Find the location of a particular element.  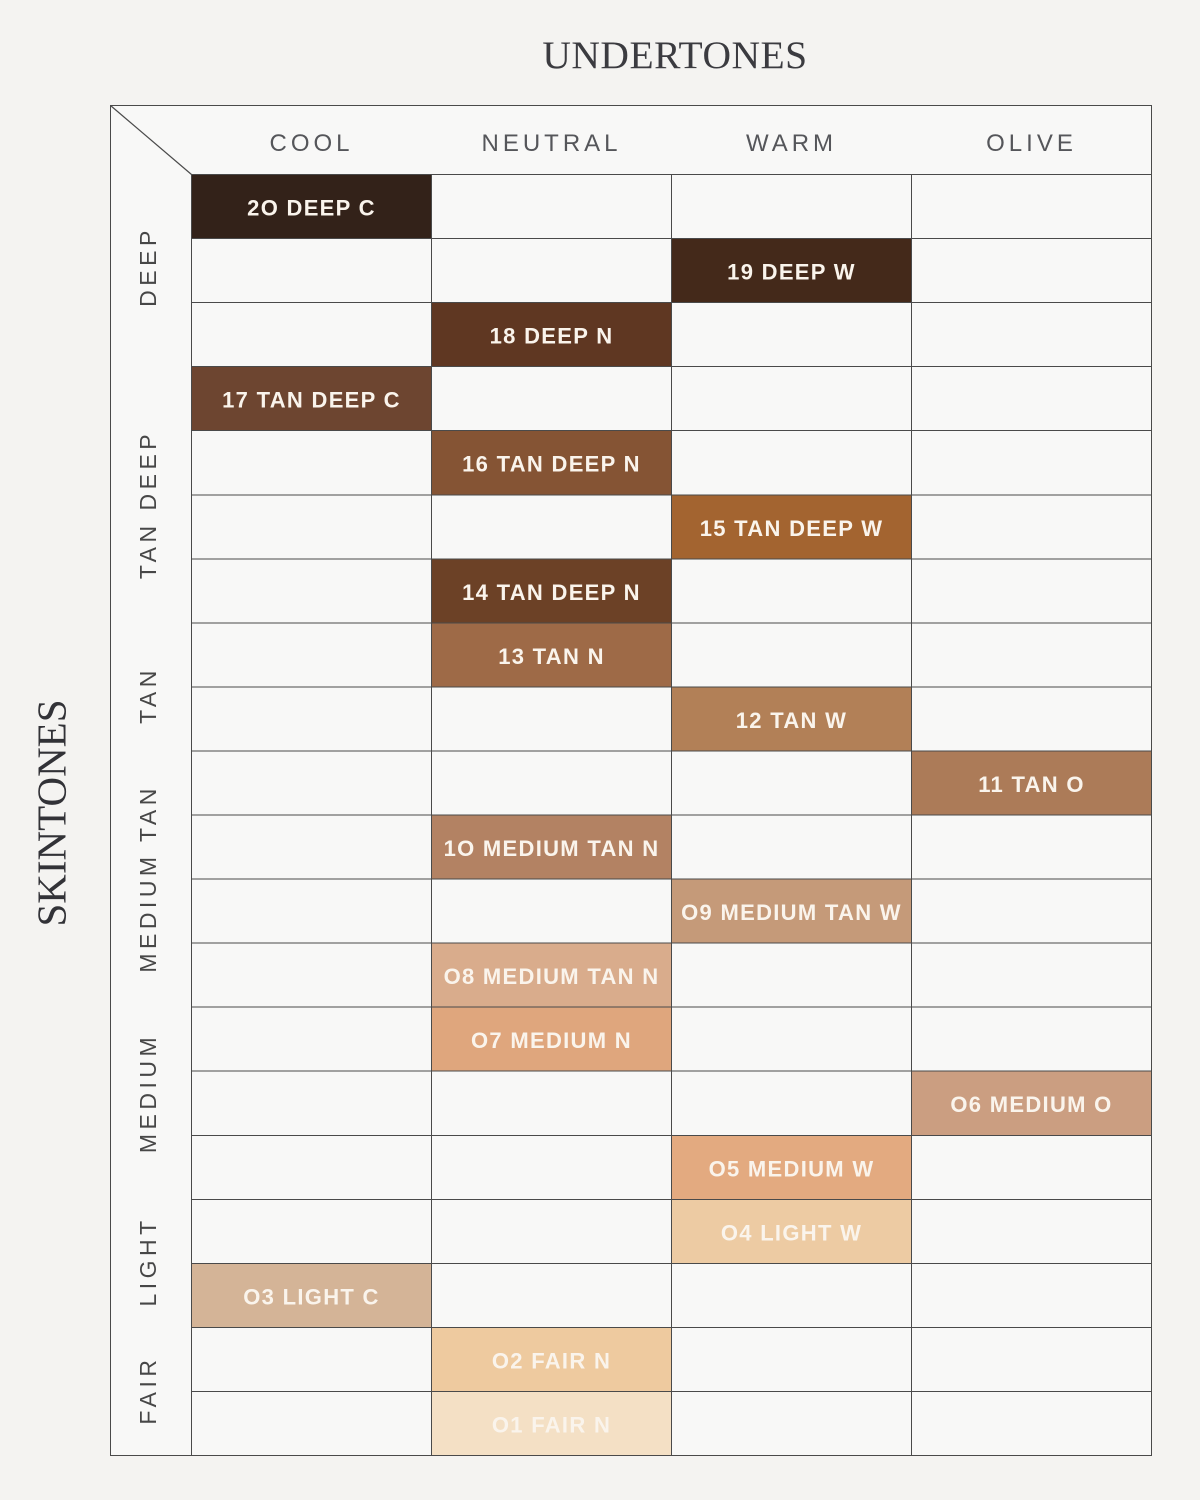

svg-text: FAIR is located at coordinates (148, 1390).